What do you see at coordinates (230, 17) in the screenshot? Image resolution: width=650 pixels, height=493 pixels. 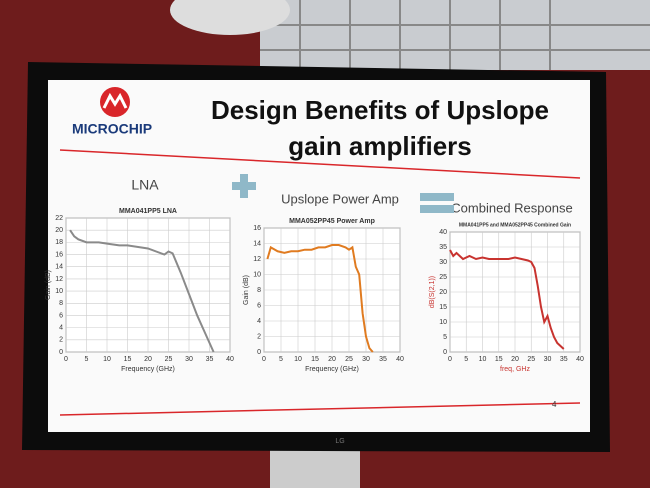 I see `lamp` at bounding box center [230, 17].